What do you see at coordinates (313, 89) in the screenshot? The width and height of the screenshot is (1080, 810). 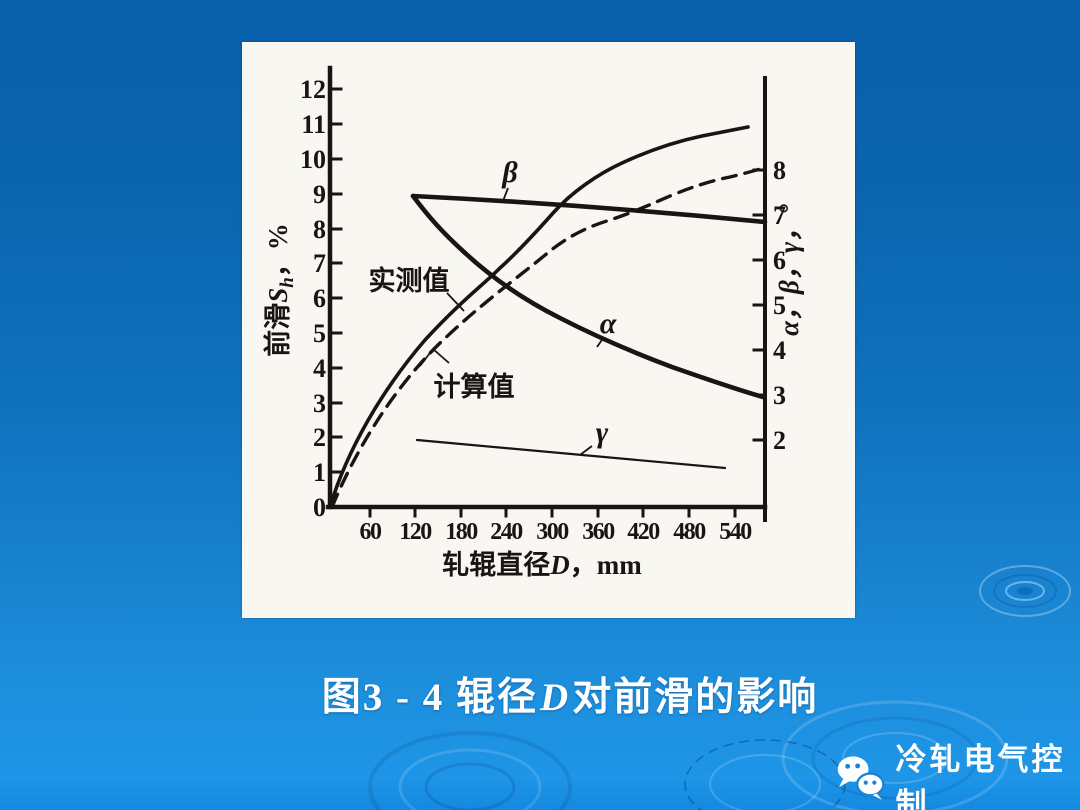 I see `left-tick-label: 12` at bounding box center [313, 89].